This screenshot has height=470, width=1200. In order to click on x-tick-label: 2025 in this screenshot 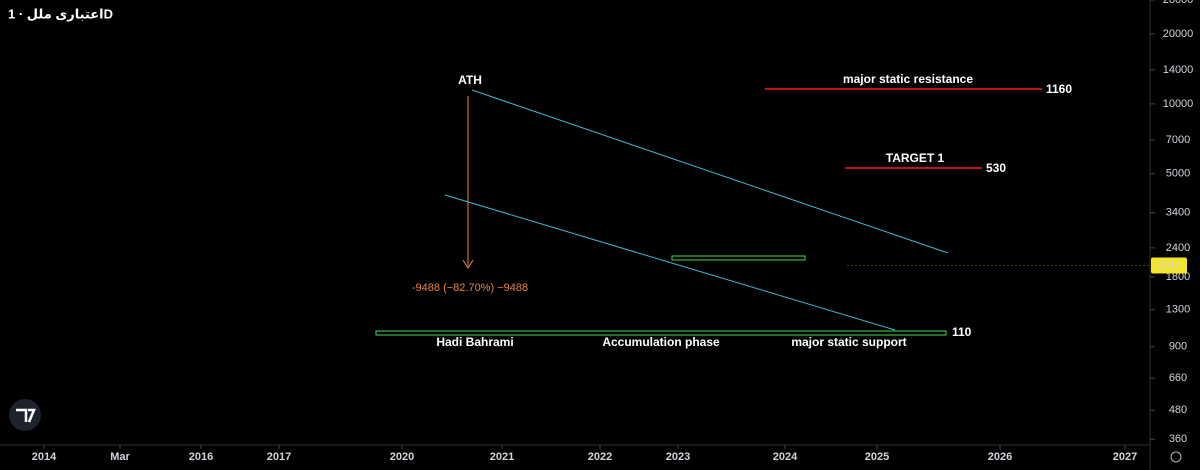, I will do `click(877, 457)`.